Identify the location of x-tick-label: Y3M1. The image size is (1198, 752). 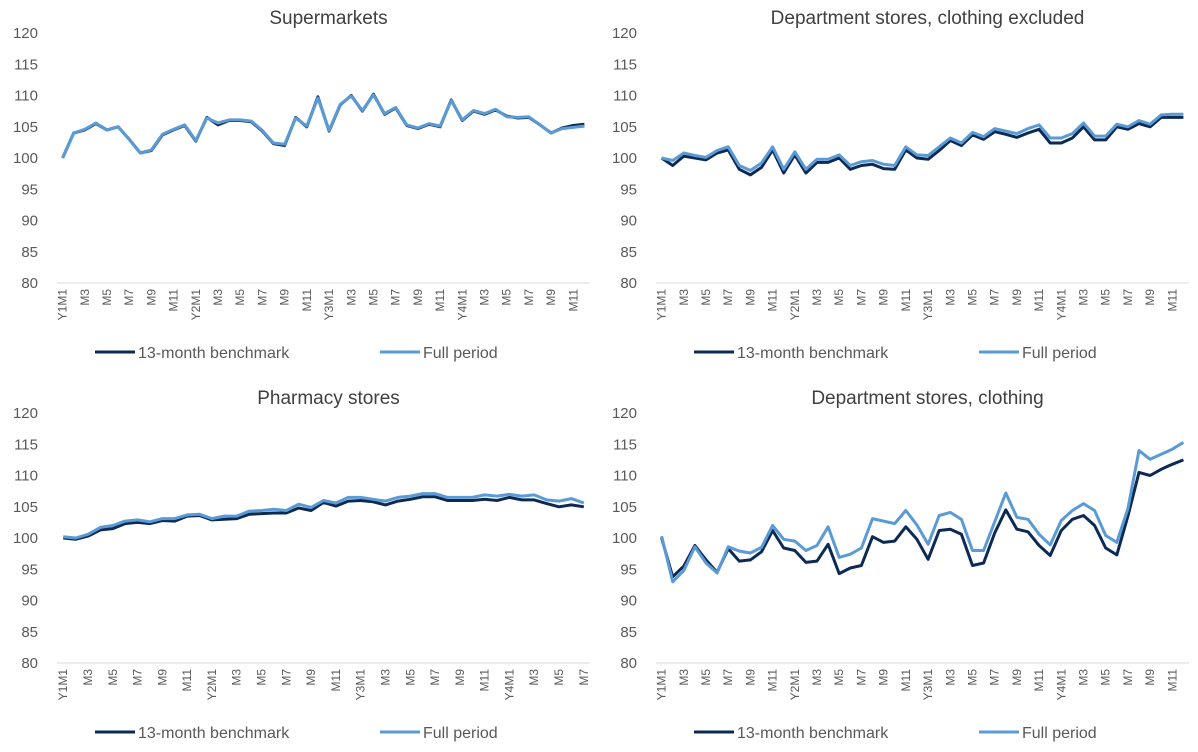
(928, 305).